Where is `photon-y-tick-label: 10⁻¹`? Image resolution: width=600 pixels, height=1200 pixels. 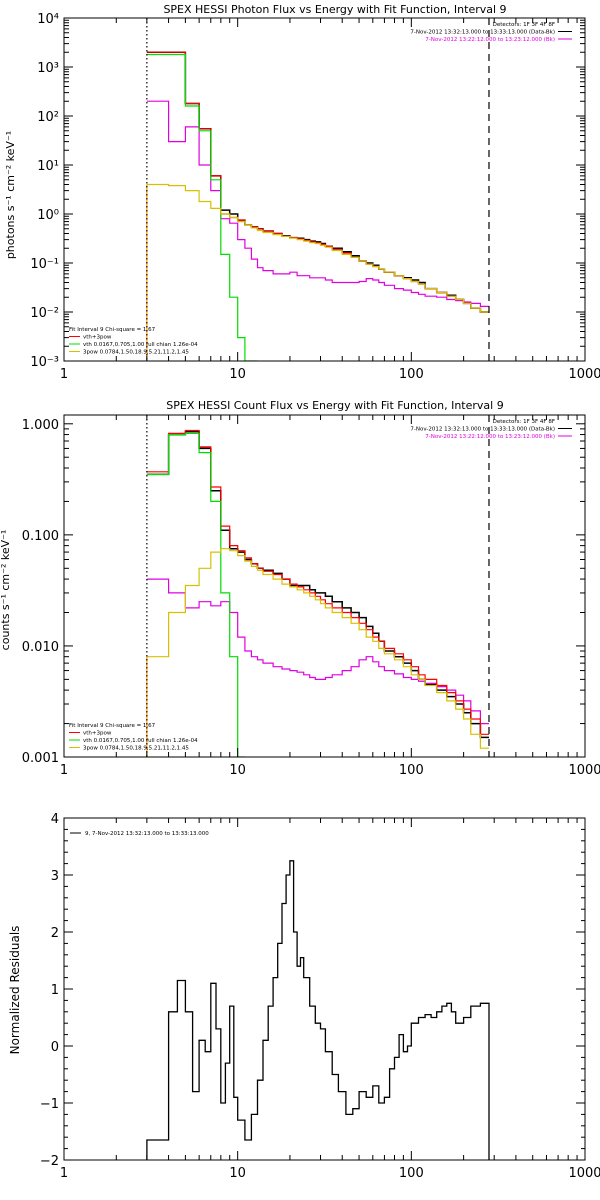 photon-y-tick-label: 10⁻¹ is located at coordinates (44, 264).